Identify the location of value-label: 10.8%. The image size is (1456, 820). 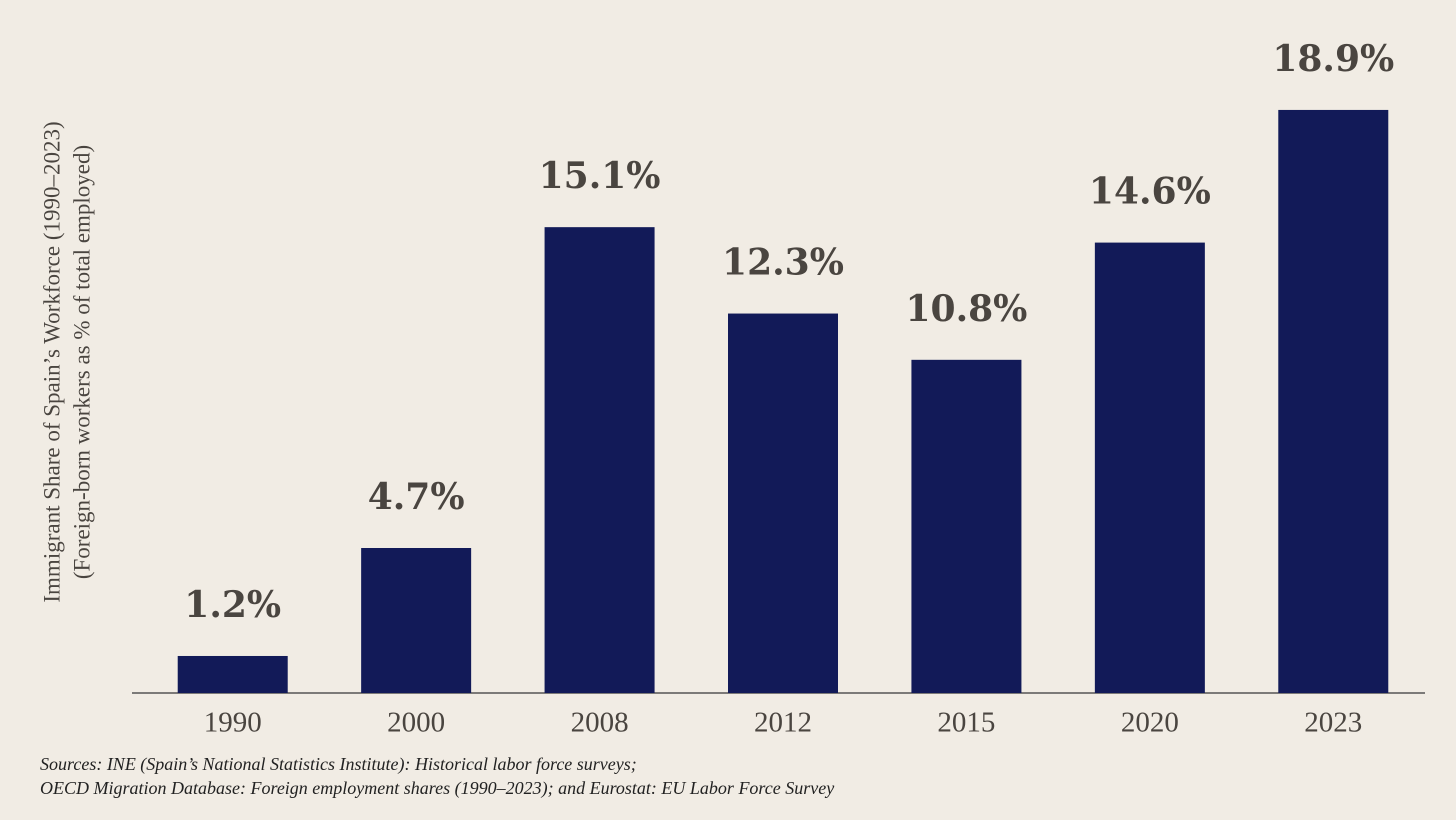
(966, 309).